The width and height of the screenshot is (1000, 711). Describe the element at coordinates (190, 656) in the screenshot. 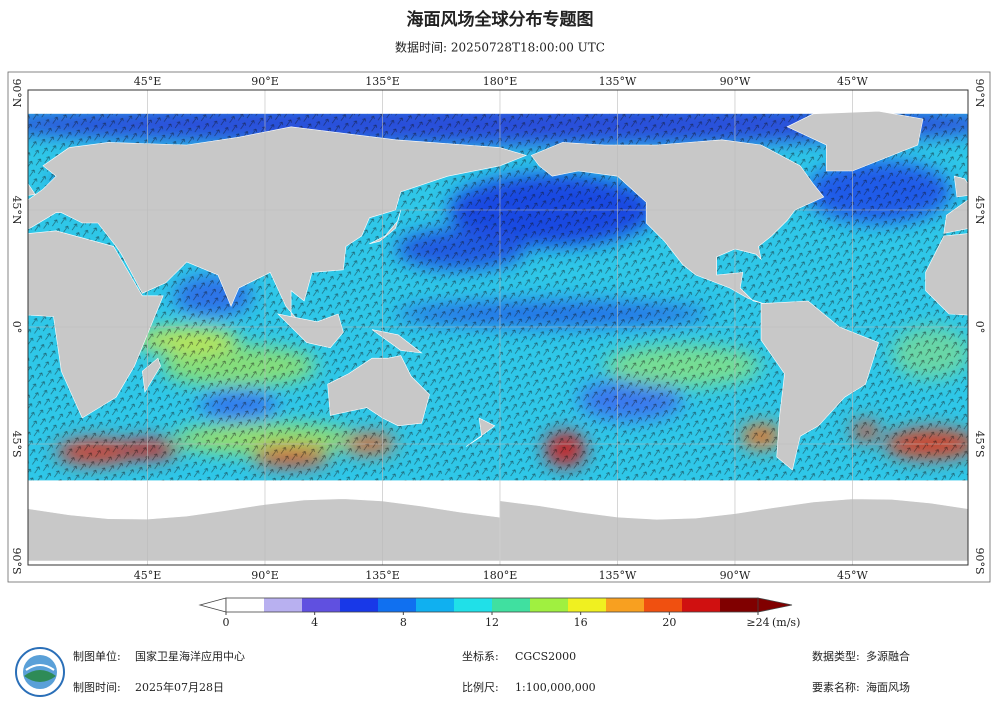

I see `footer-value: 国家卫星海洋应用中心` at that location.